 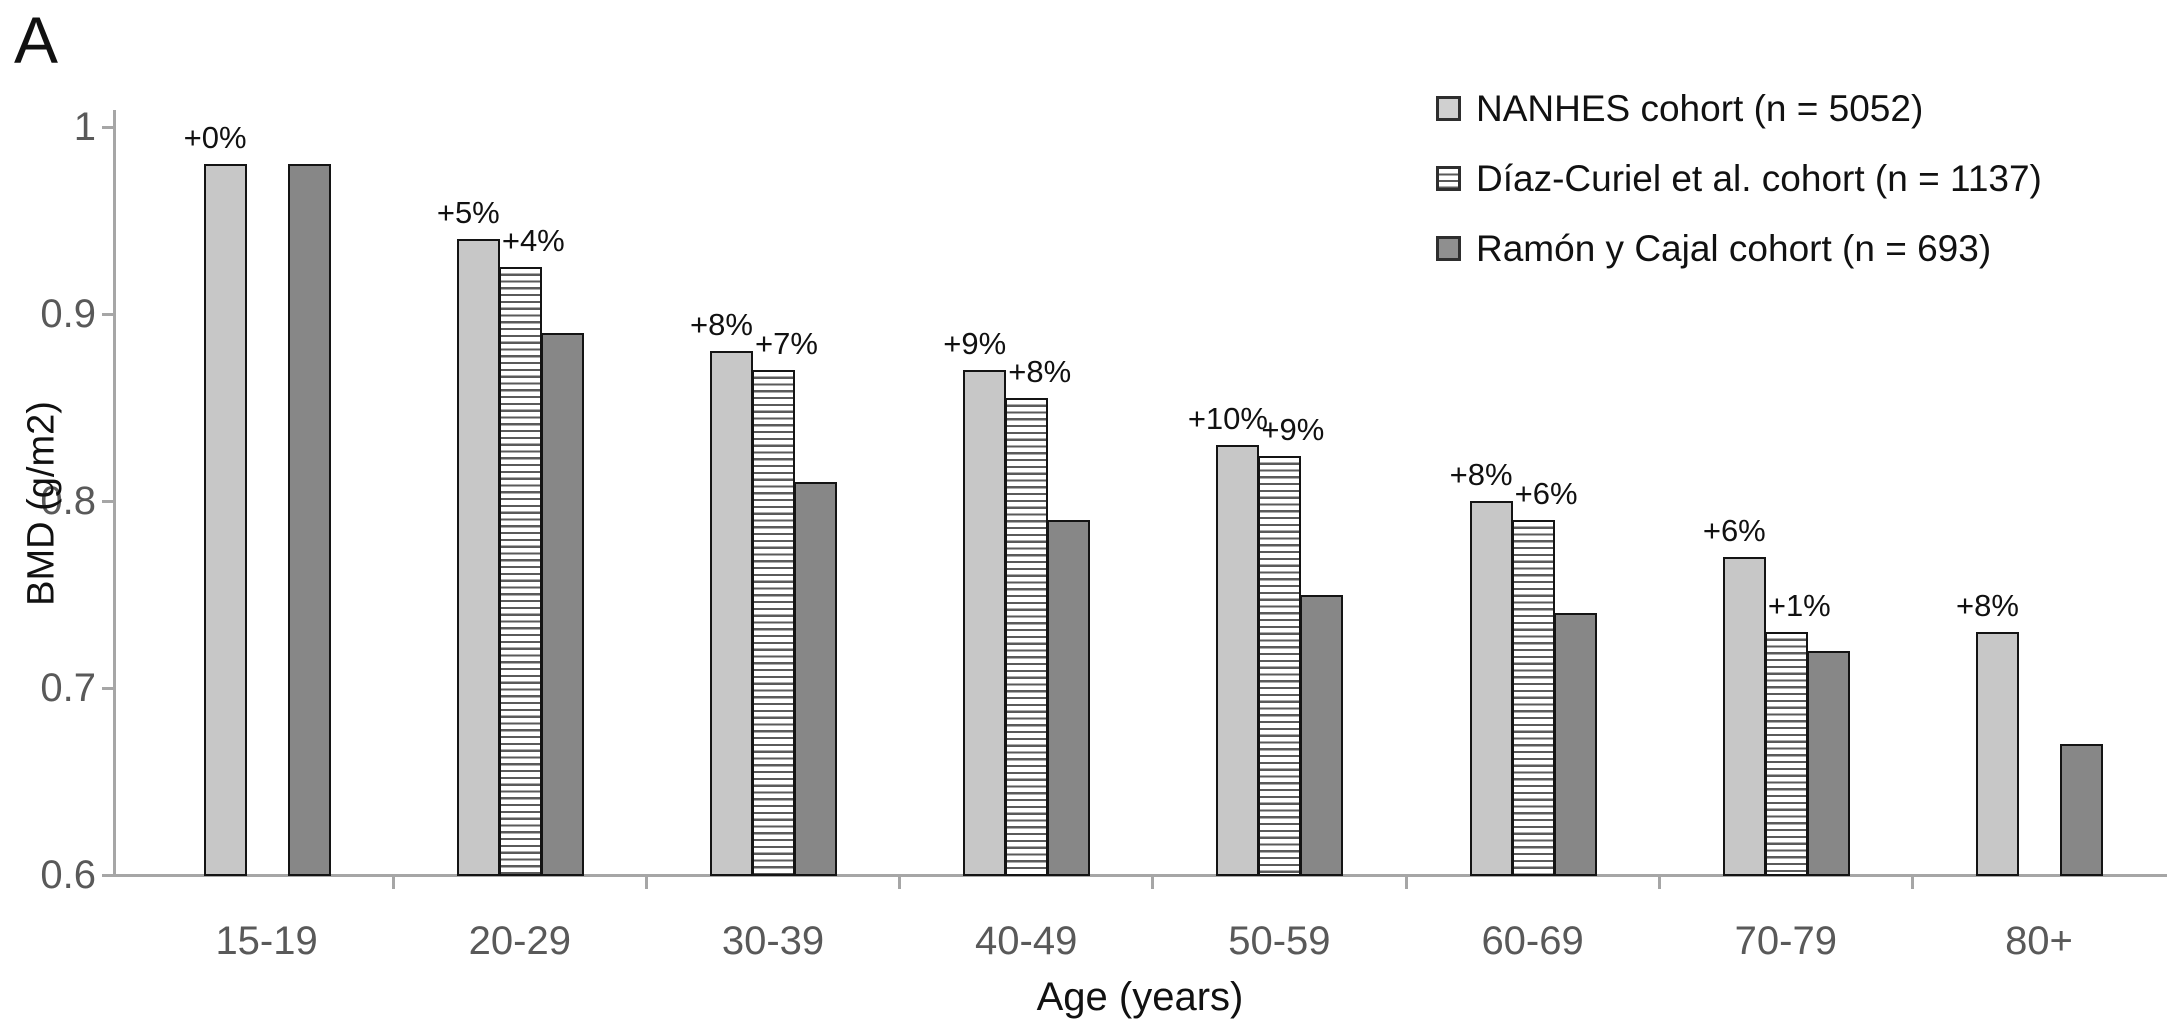 What do you see at coordinates (1759, 178) in the screenshot?
I see `legend-label-diaz-curiel: Díaz-Curiel et al. cohort (n = 1137)` at bounding box center [1759, 178].